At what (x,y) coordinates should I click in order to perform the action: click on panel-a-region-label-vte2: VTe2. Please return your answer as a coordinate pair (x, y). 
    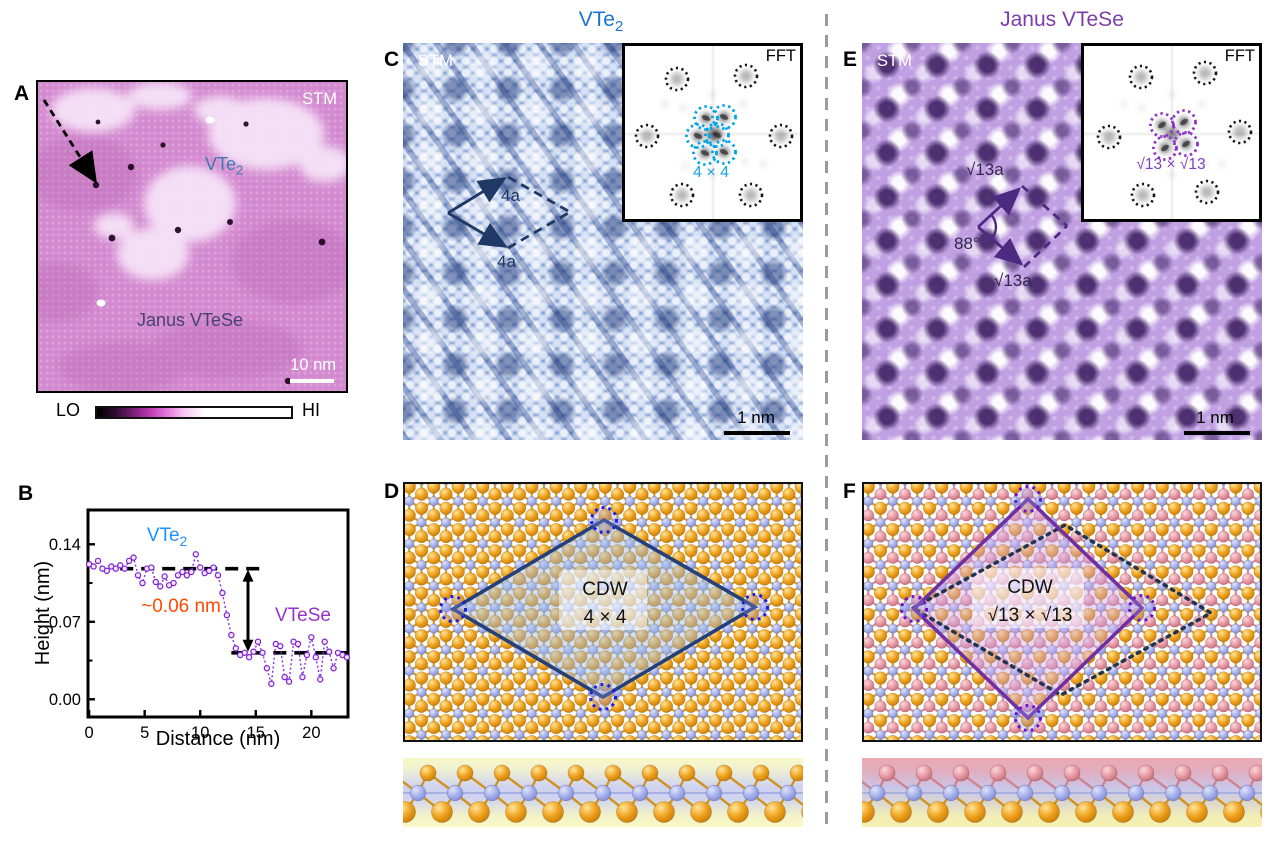
    Looking at the image, I should click on (224, 166).